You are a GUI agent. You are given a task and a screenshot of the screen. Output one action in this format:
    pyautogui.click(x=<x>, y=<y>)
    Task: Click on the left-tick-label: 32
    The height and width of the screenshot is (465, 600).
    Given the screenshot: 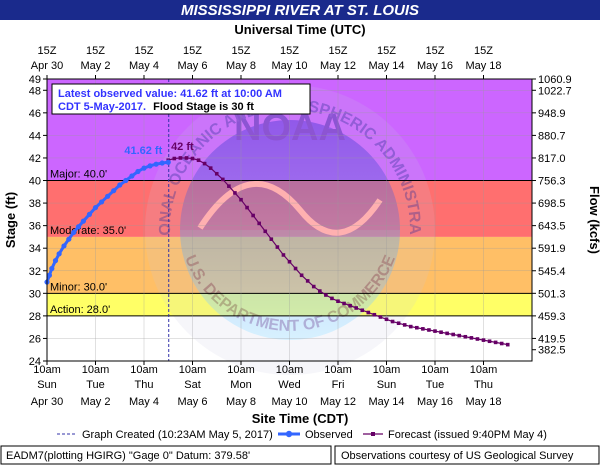 What is the action you would take?
    pyautogui.click(x=35, y=272)
    